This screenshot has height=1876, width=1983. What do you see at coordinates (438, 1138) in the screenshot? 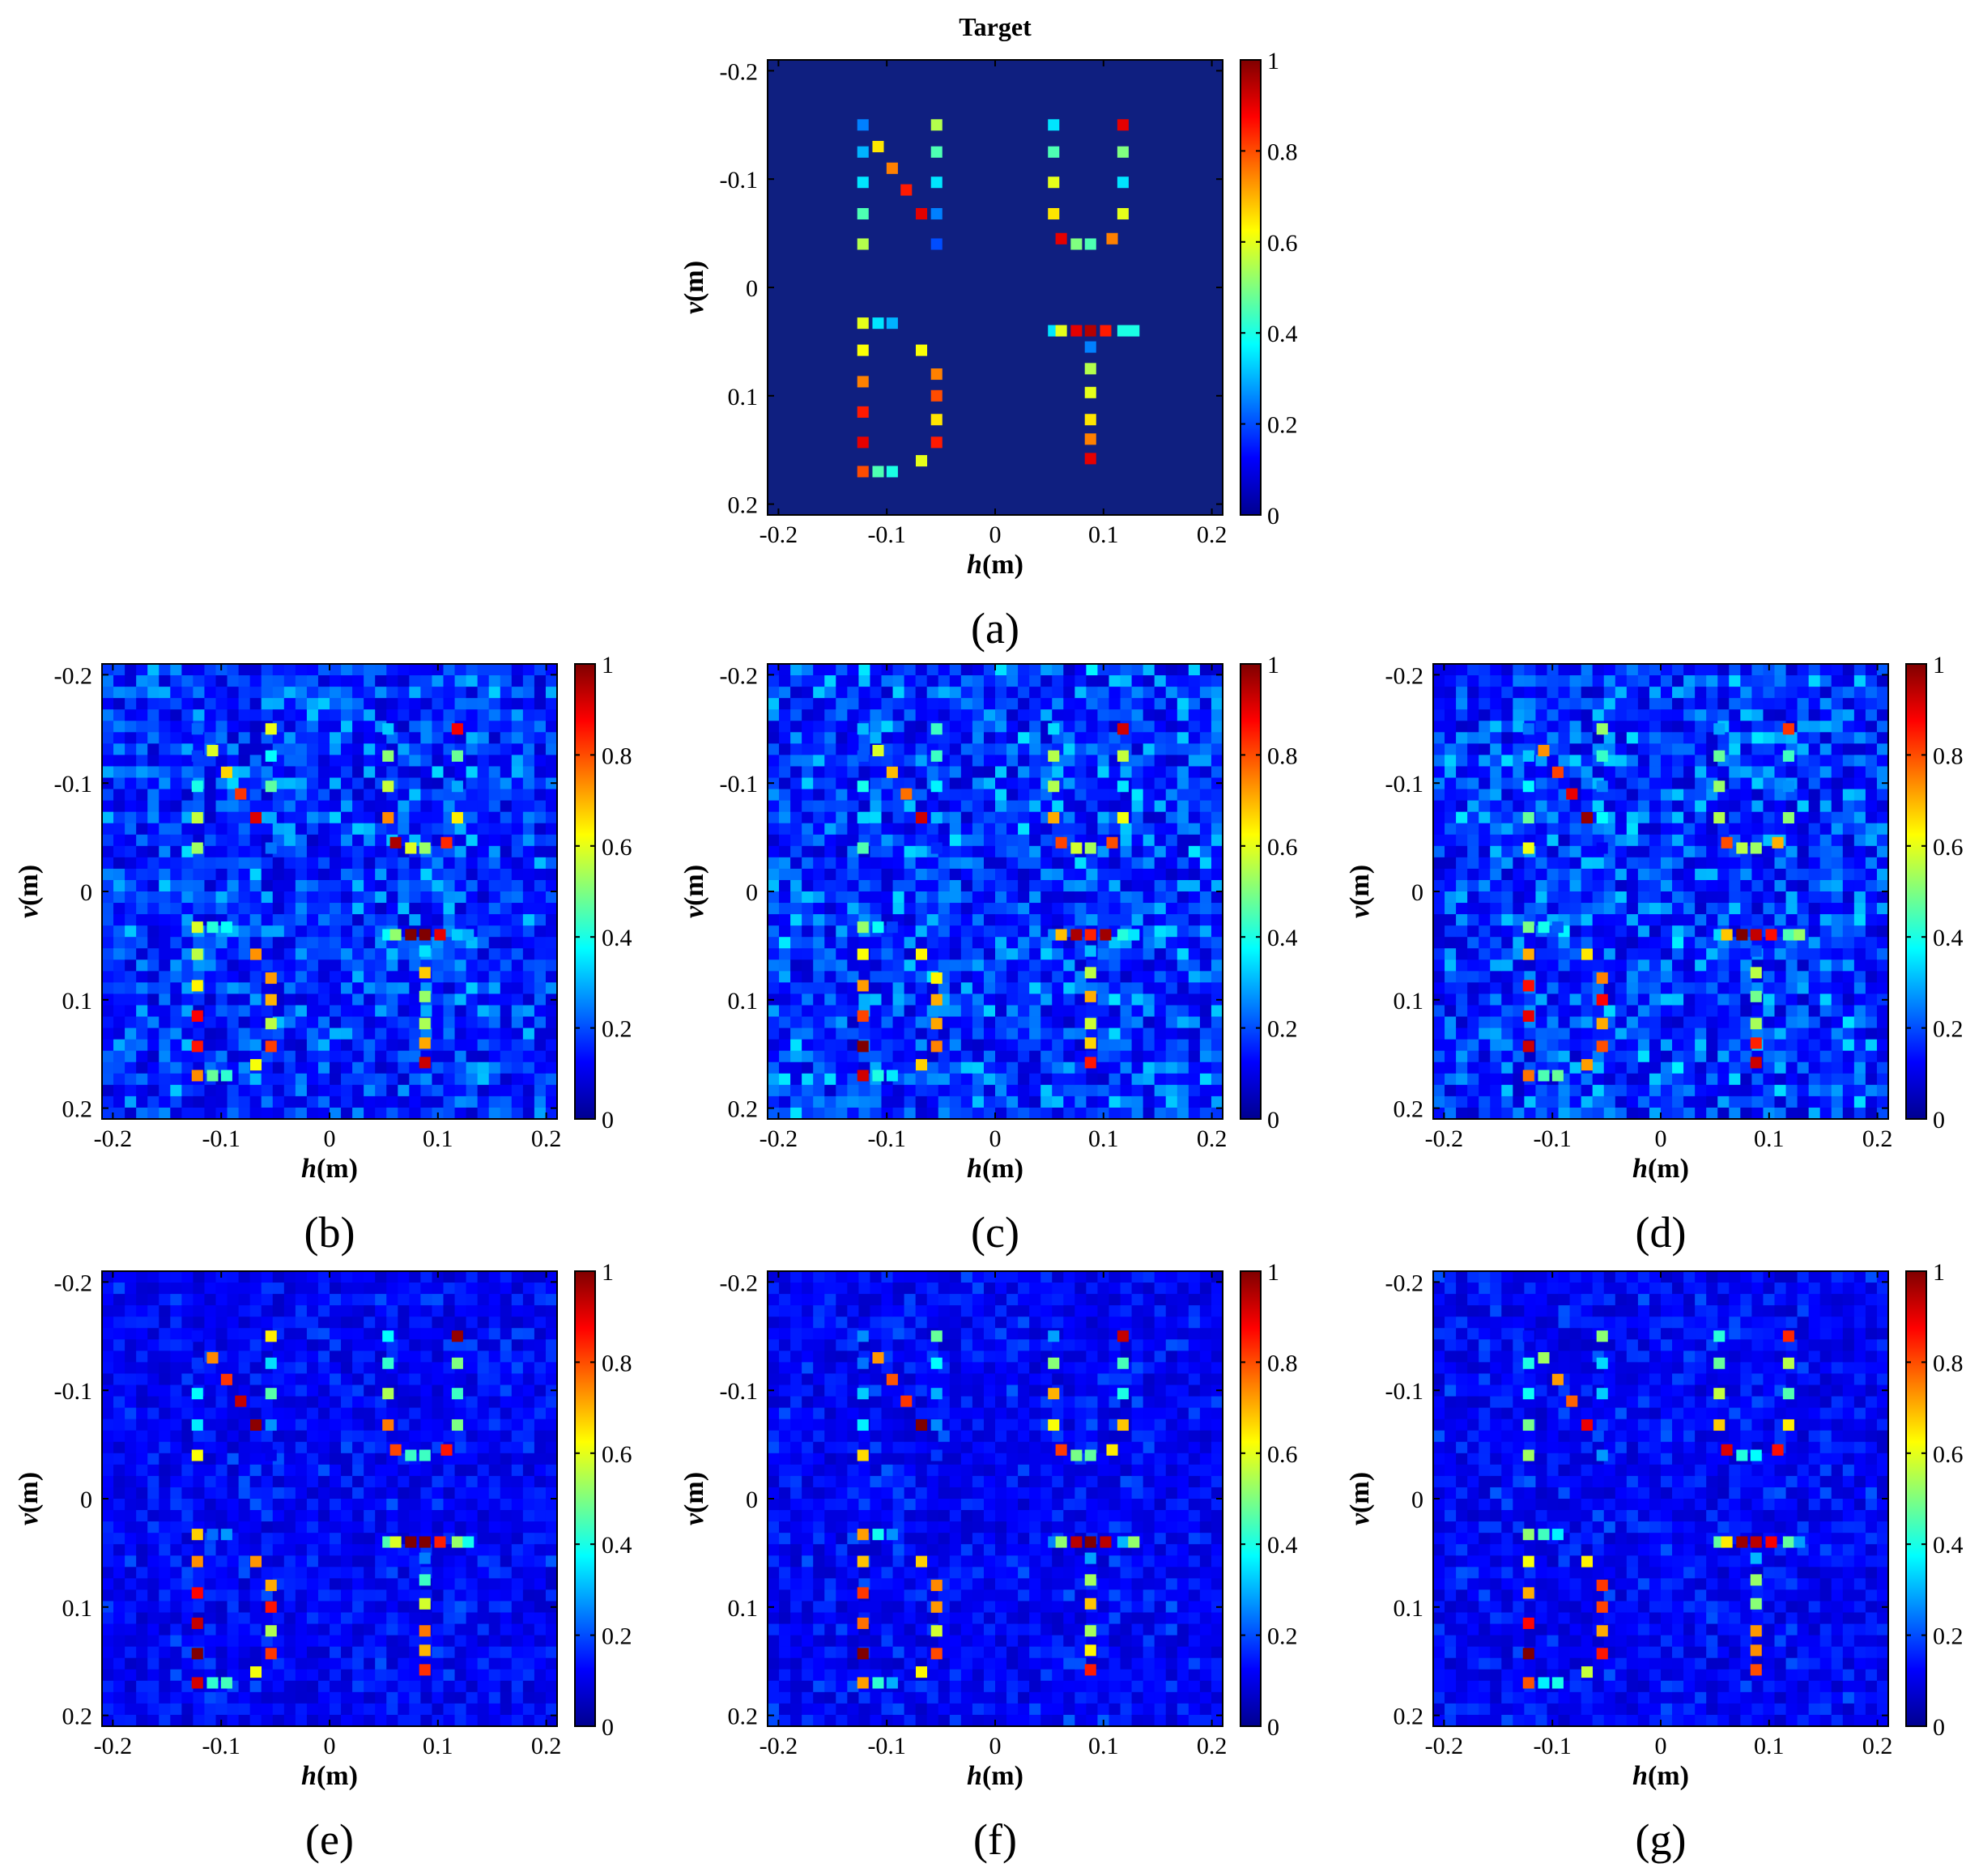
I see `x-tick-label: 0.1` at bounding box center [438, 1138].